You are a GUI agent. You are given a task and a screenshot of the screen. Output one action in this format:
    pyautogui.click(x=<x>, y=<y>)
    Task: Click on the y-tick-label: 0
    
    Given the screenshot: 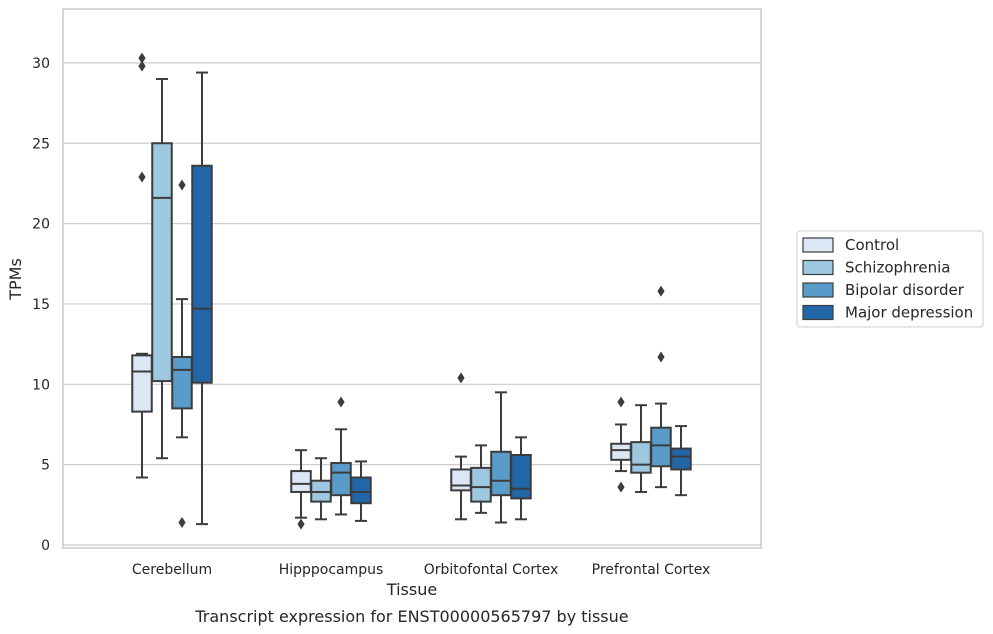 What is the action you would take?
    pyautogui.click(x=45, y=546)
    